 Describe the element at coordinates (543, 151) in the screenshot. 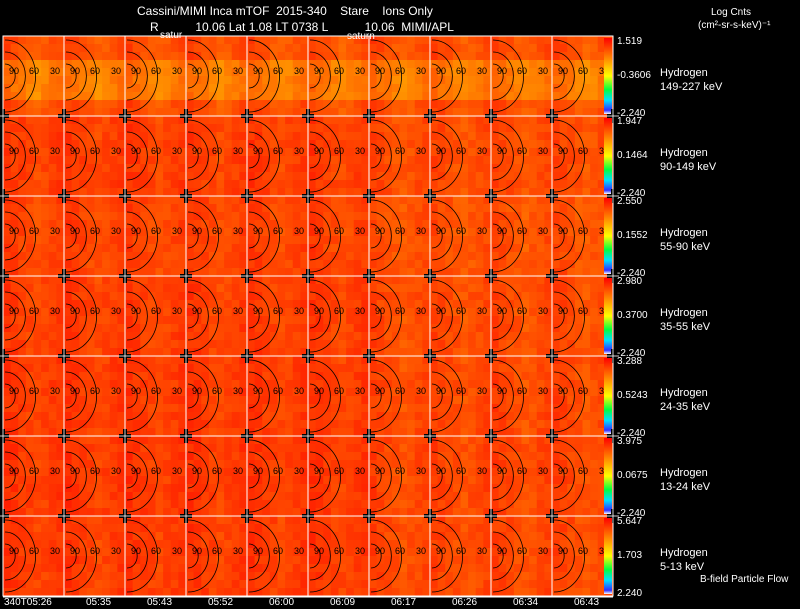

I see `contour-label: 30` at that location.